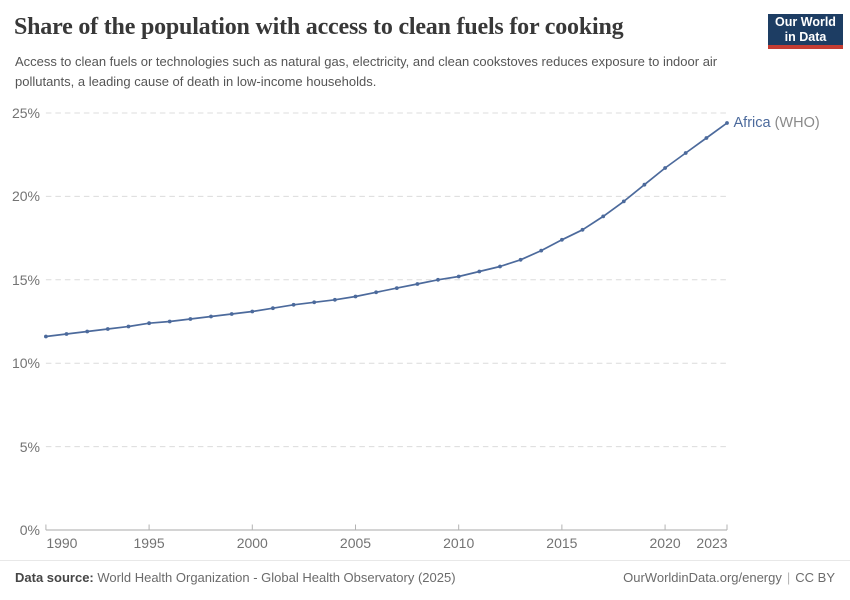 Image resolution: width=850 pixels, height=600 pixels. I want to click on x-tick-label: 2015, so click(562, 543).